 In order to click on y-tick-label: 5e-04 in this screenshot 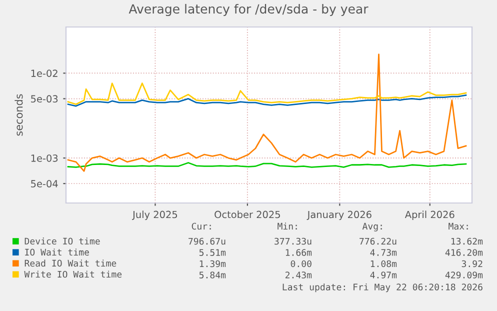, I will do `click(44, 184)`.